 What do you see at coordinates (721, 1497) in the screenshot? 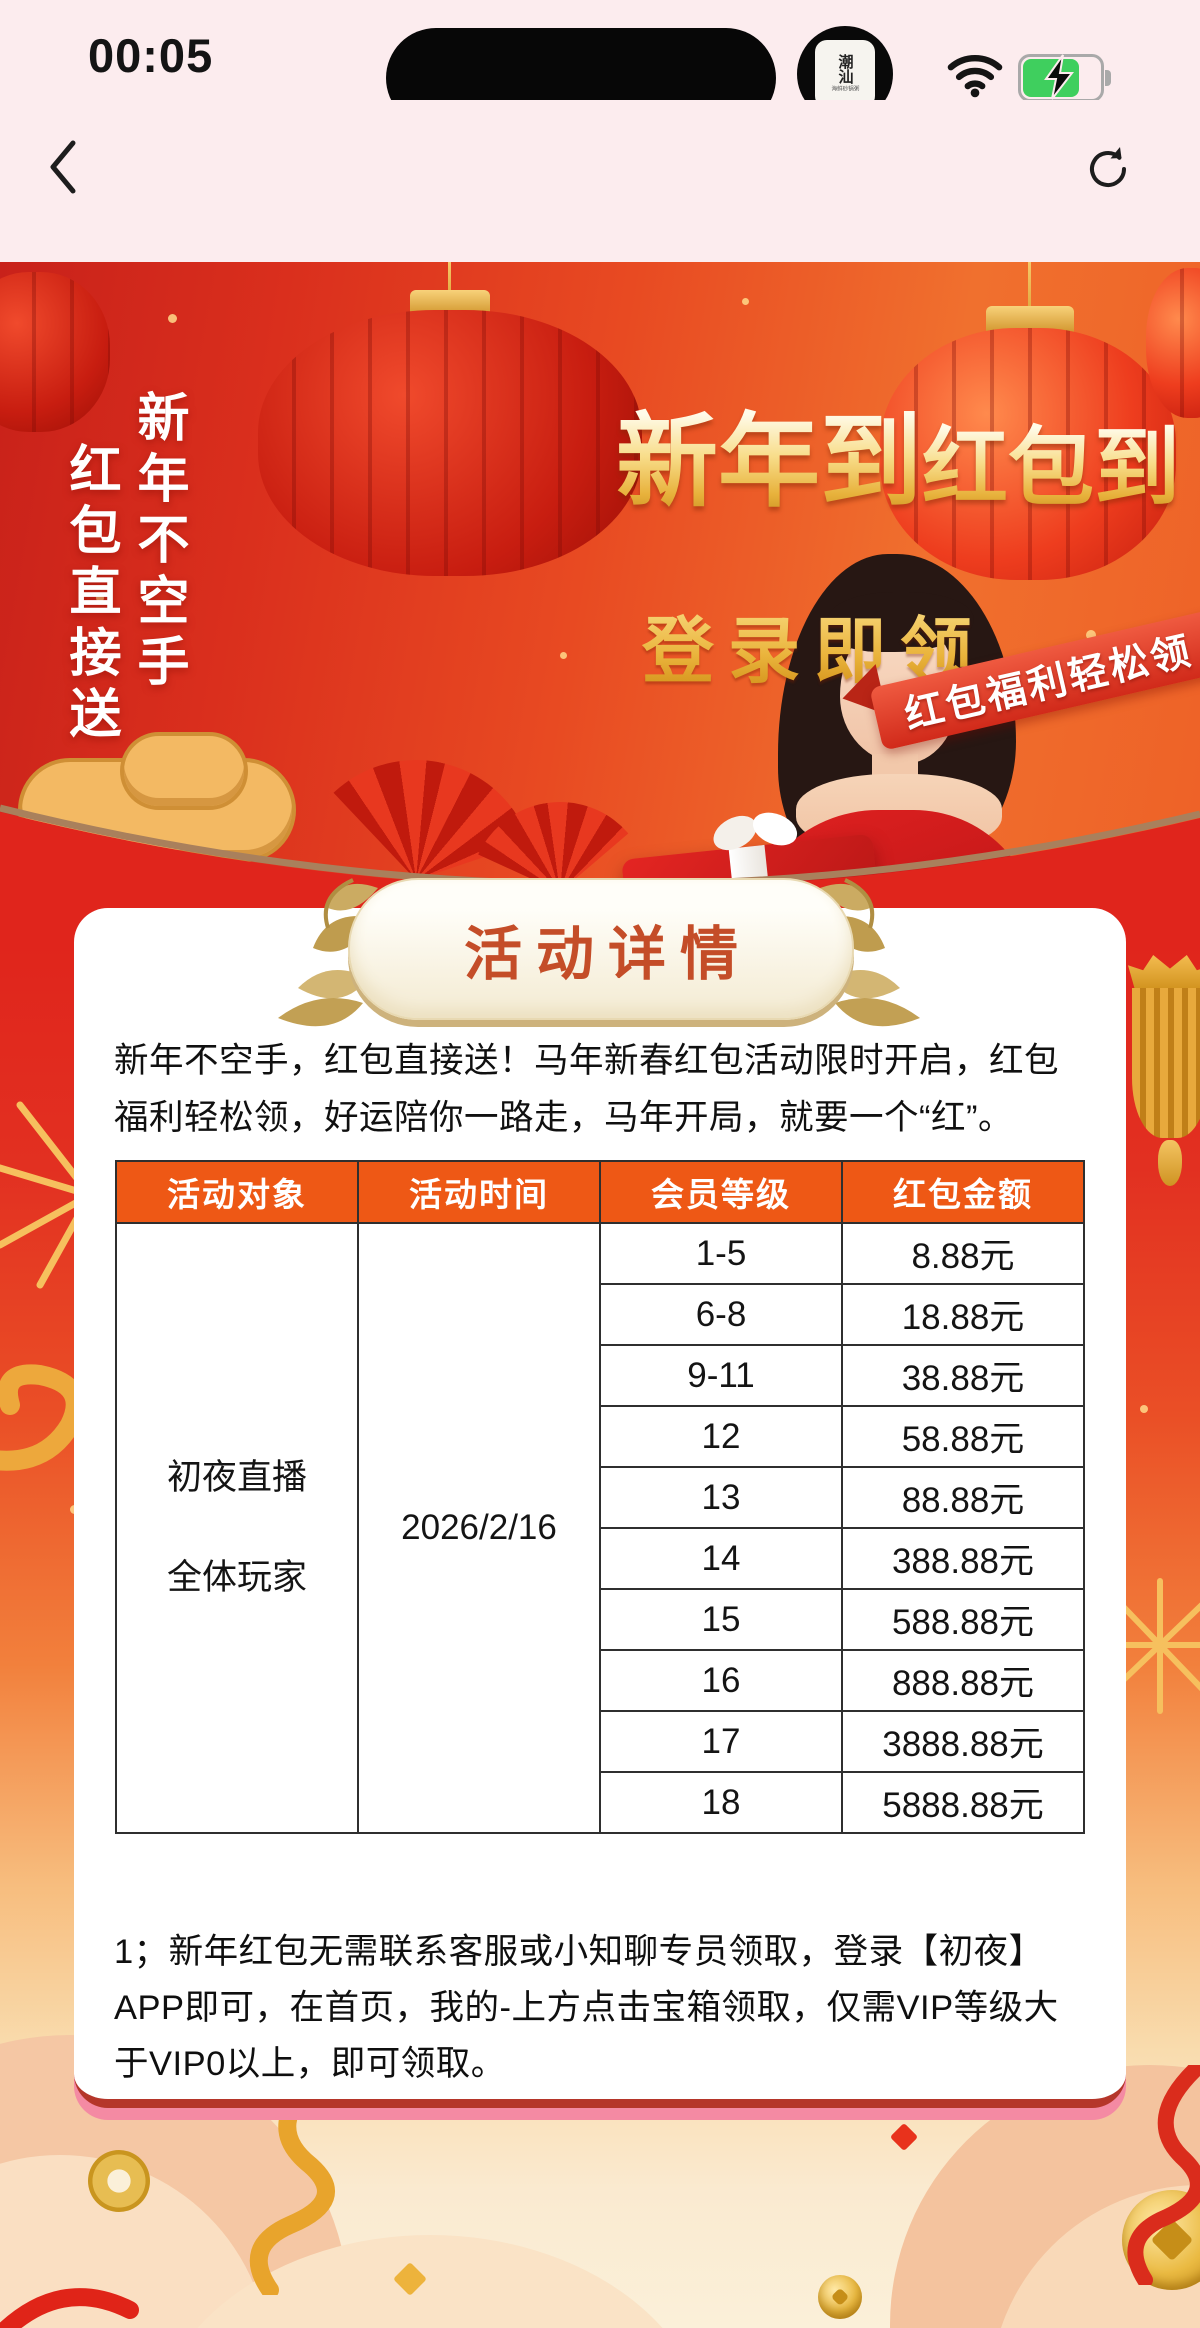
I see `cell-level: 13` at bounding box center [721, 1497].